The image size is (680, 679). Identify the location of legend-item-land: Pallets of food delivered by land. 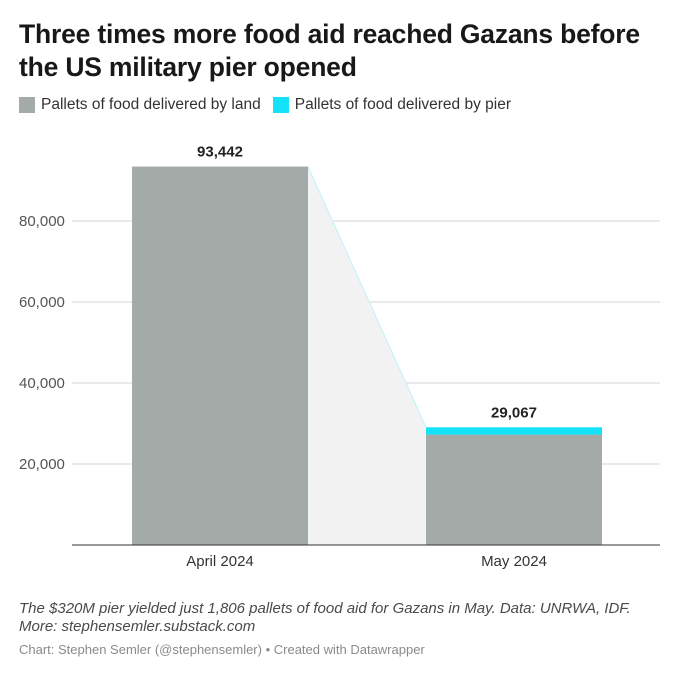
(140, 105).